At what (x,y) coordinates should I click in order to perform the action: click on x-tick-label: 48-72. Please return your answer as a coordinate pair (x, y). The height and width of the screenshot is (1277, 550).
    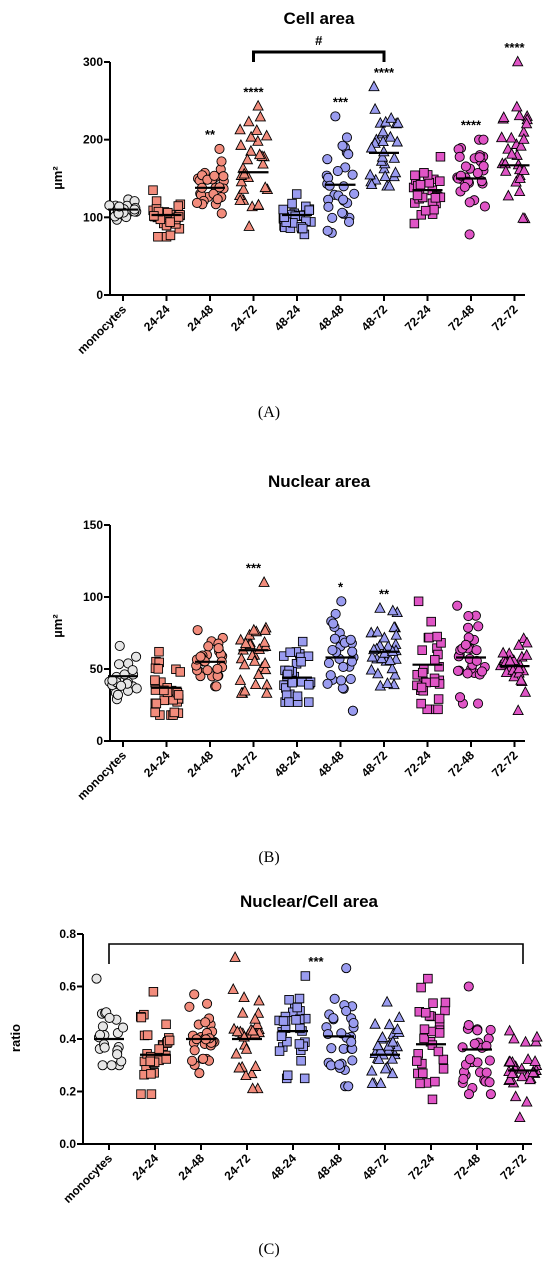
    Looking at the image, I should click on (376, 1167).